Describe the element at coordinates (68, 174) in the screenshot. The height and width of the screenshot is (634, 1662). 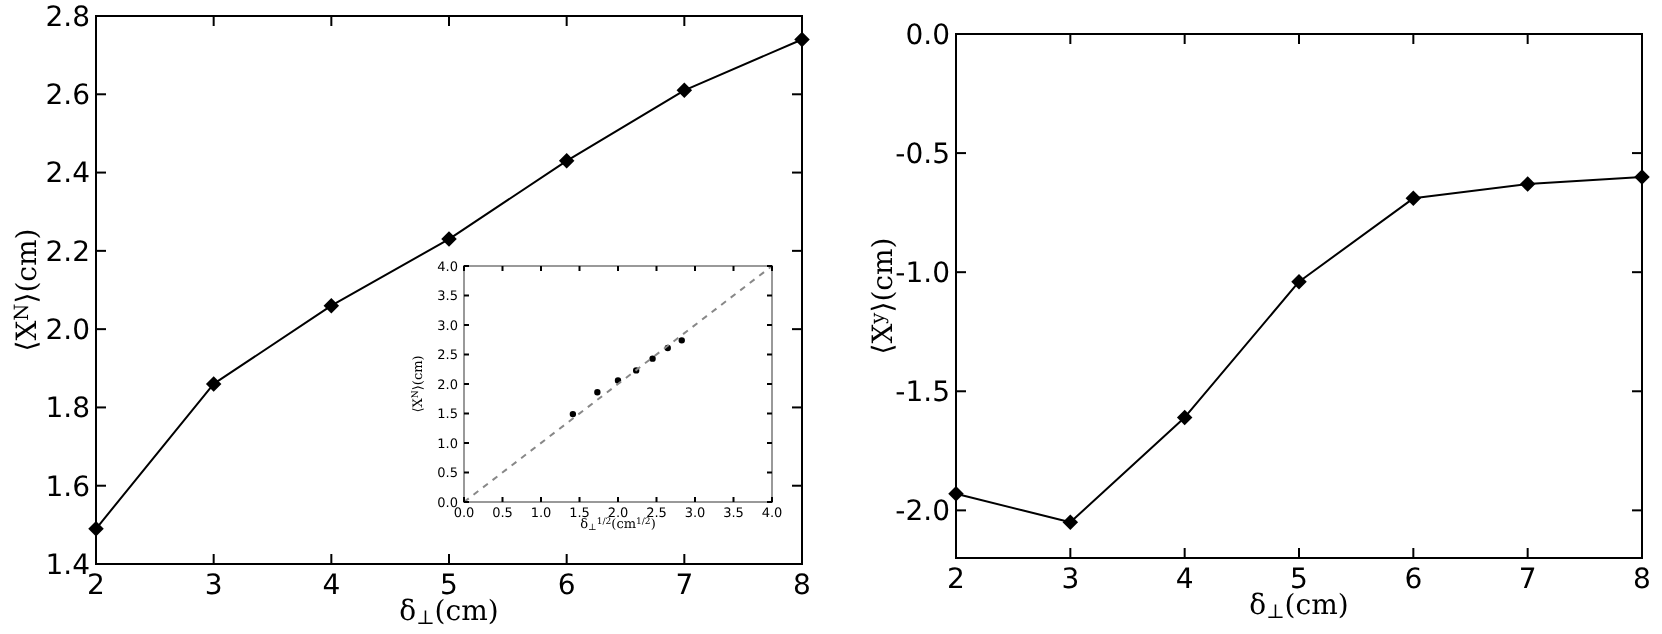
I see `y-tick-label: 2.4` at that location.